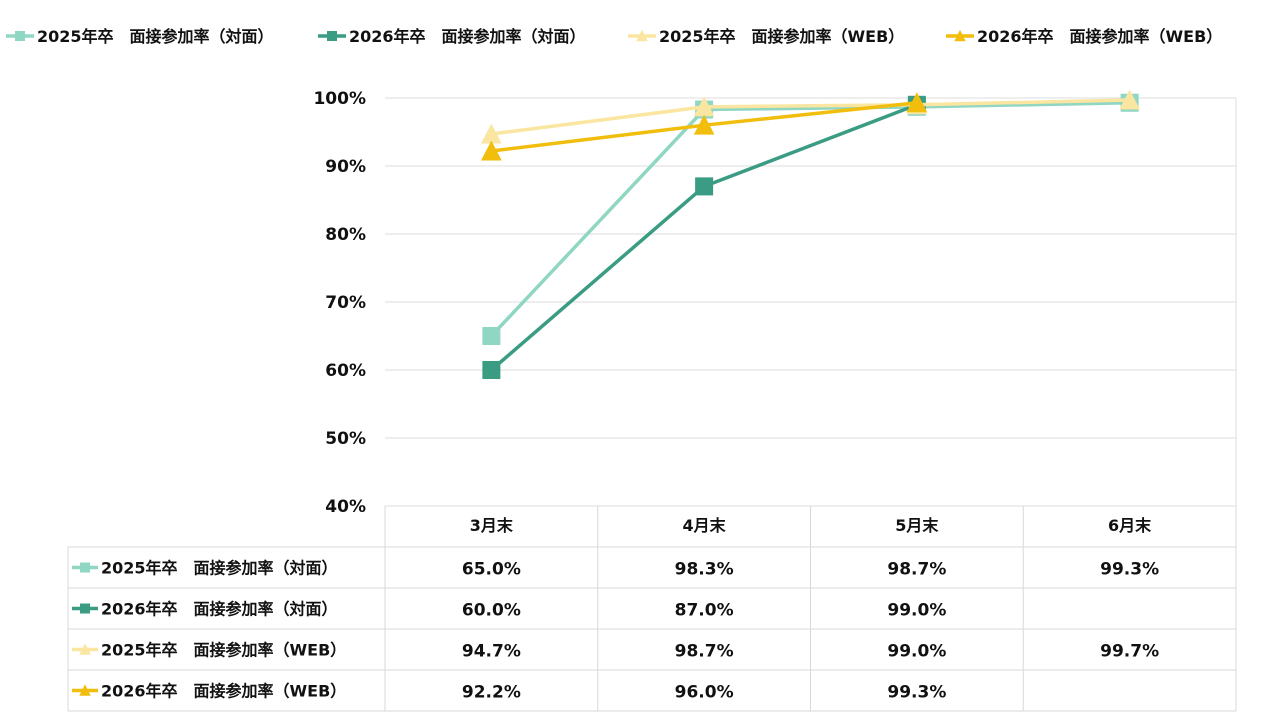  What do you see at coordinates (339, 99) in the screenshot?
I see `y-tick-label: 100%` at bounding box center [339, 99].